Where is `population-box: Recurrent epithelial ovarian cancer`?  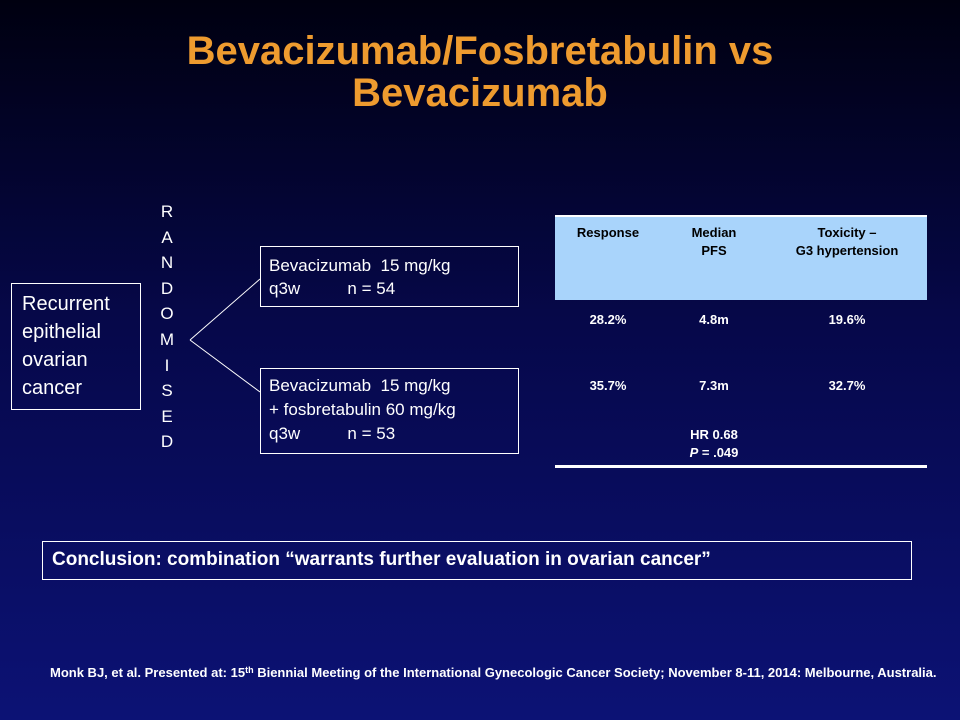
population-box: Recurrent epithelial ovarian cancer is located at coordinates (76, 346).